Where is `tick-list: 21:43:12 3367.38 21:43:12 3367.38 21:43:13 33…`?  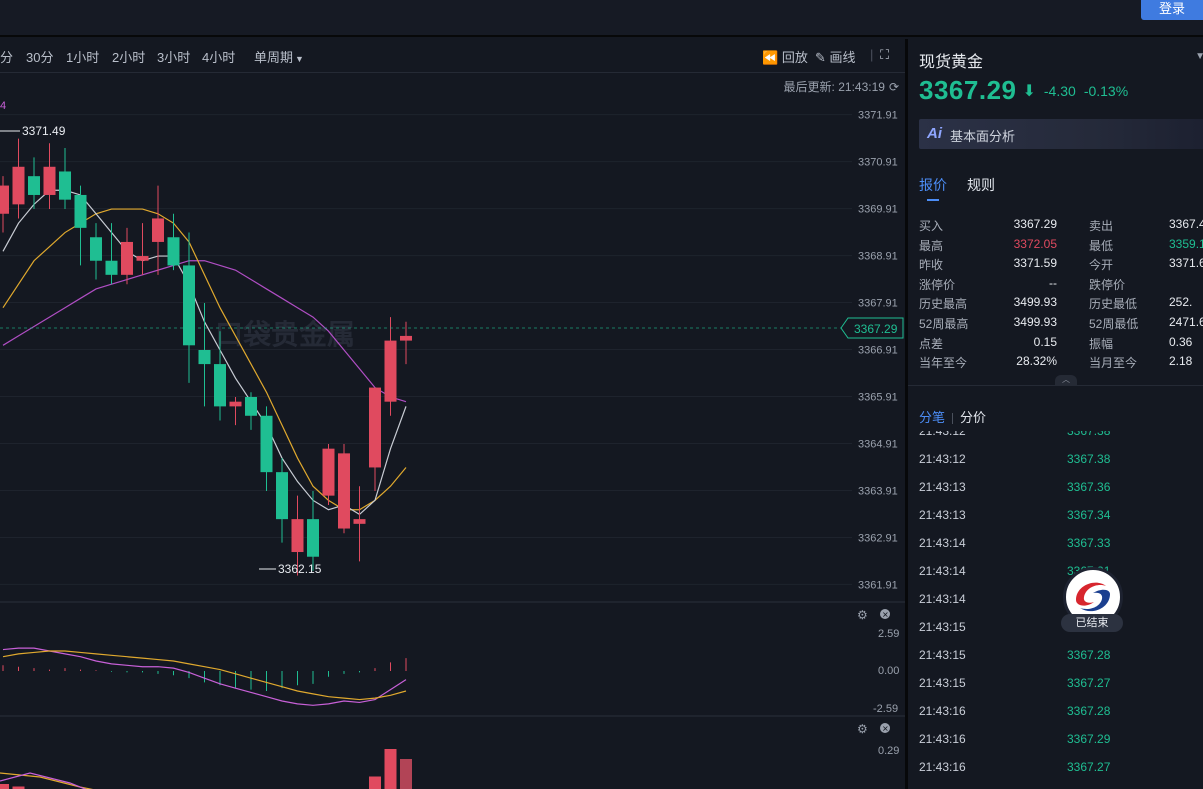 tick-list: 21:43:12 3367.38 21:43:12 3367.38 21:43:13 33… is located at coordinates (1059, 610).